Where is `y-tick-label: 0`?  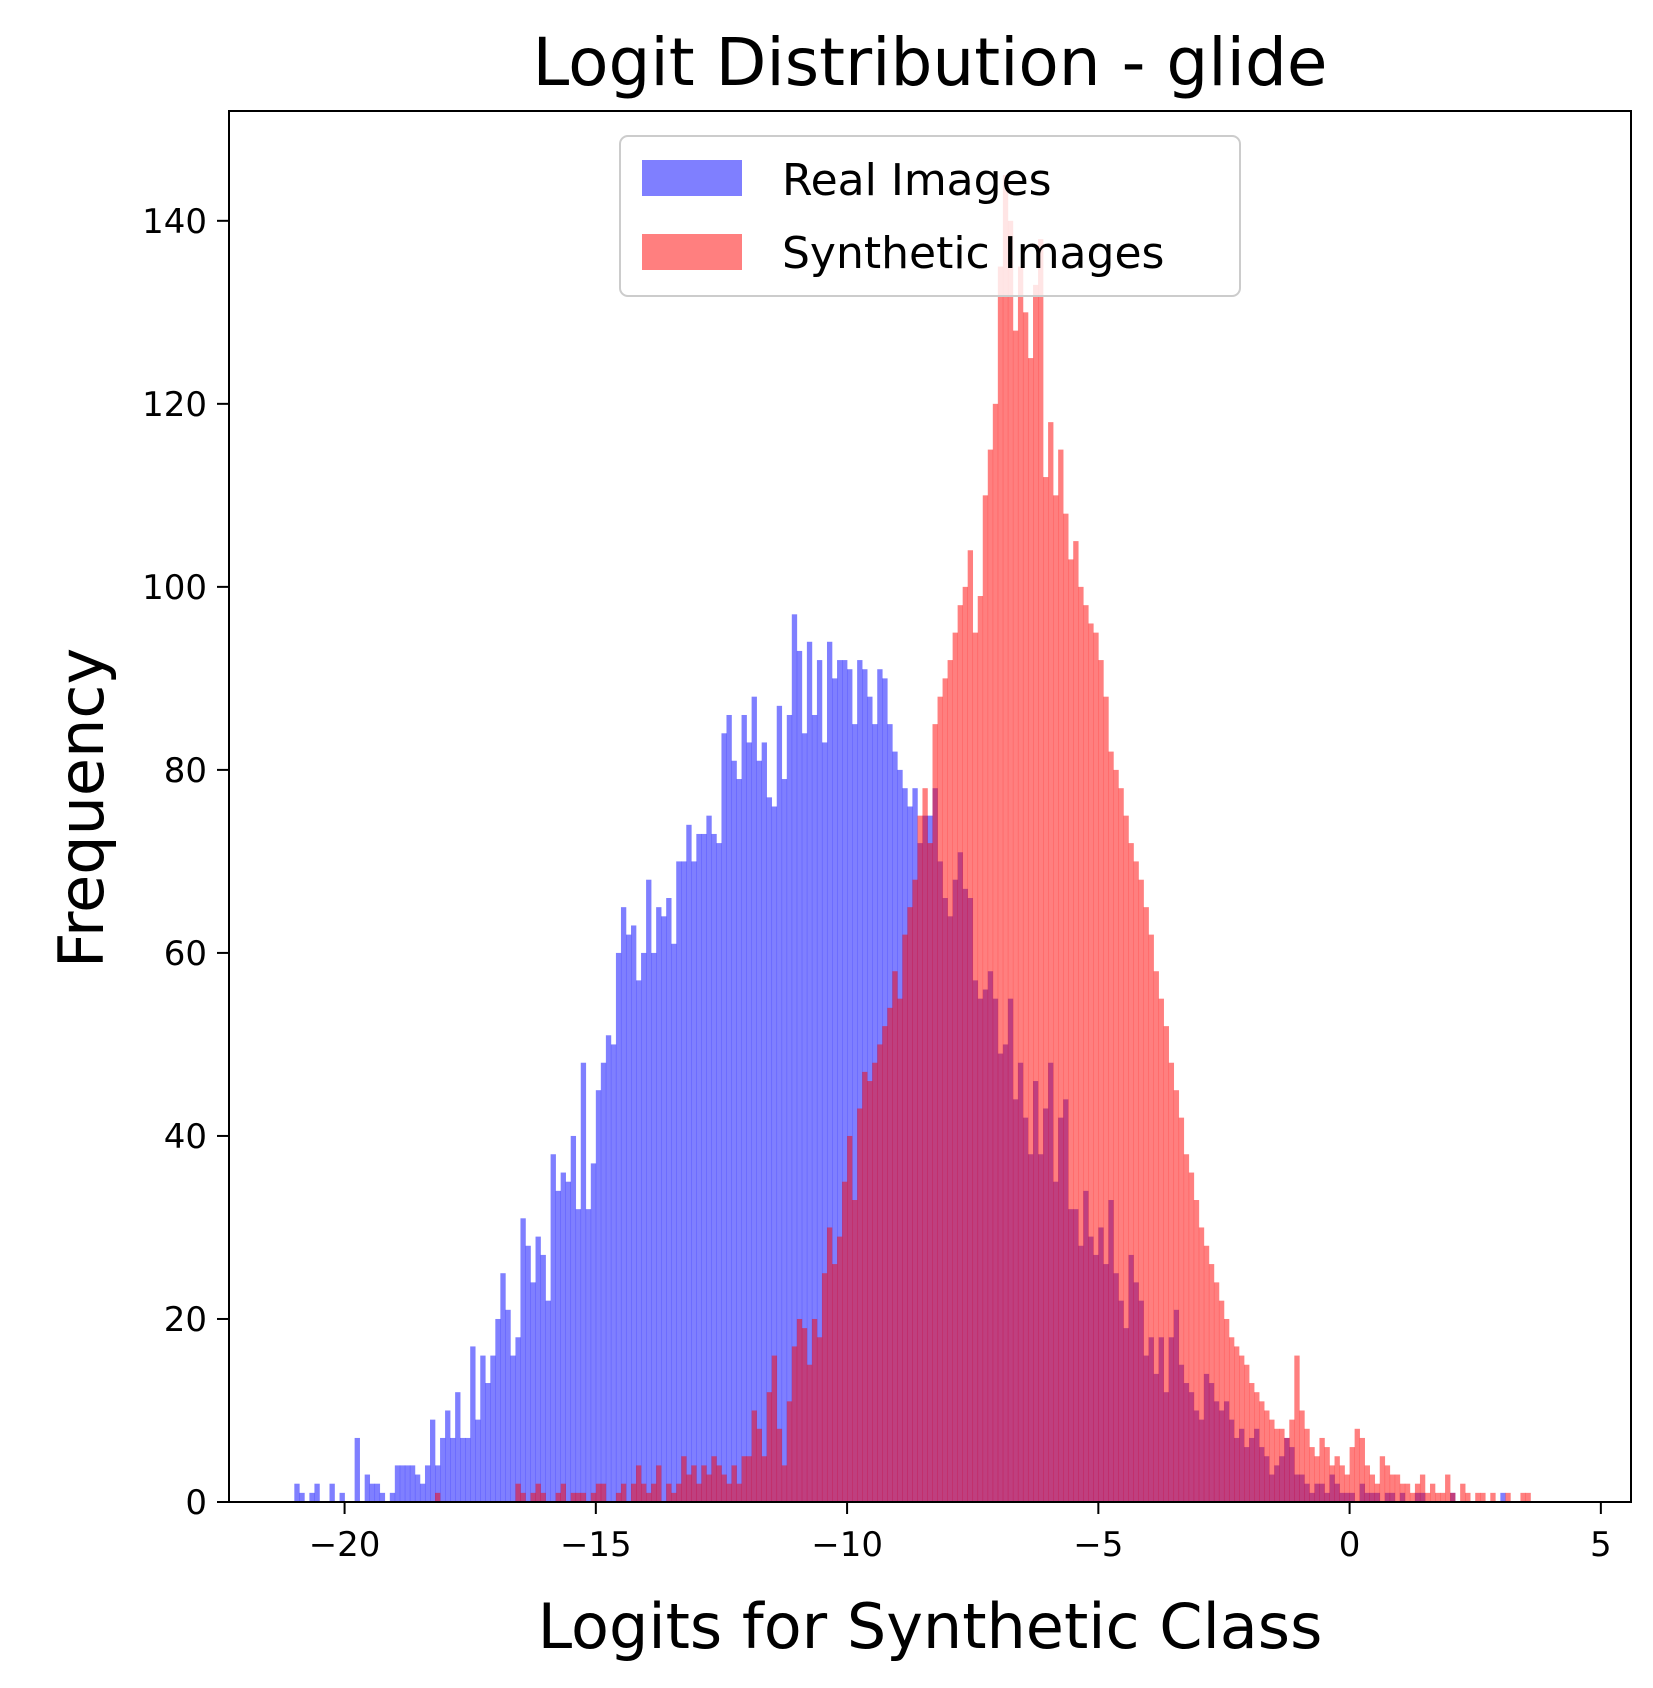
y-tick-label: 0 is located at coordinates (196, 1503).